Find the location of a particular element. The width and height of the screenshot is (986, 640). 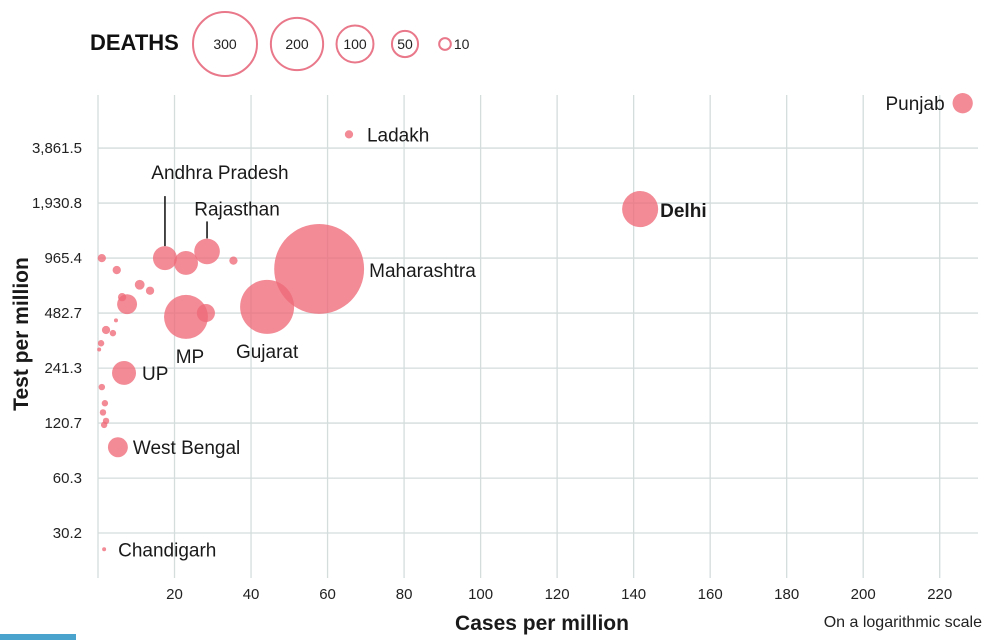

progress-bar-accent is located at coordinates (38, 637).